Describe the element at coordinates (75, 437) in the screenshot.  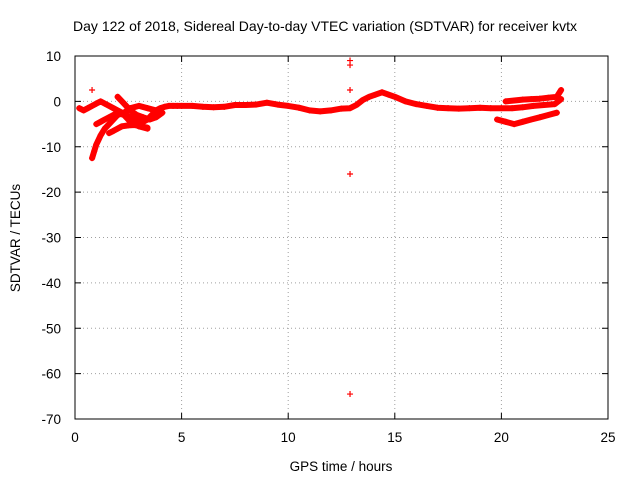
I see `x-tick-label: 0` at that location.